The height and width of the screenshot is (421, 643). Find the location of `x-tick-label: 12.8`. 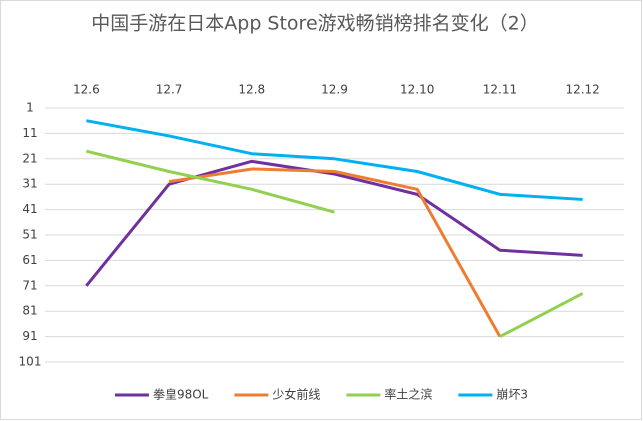

x-tick-label: 12.8 is located at coordinates (251, 90).